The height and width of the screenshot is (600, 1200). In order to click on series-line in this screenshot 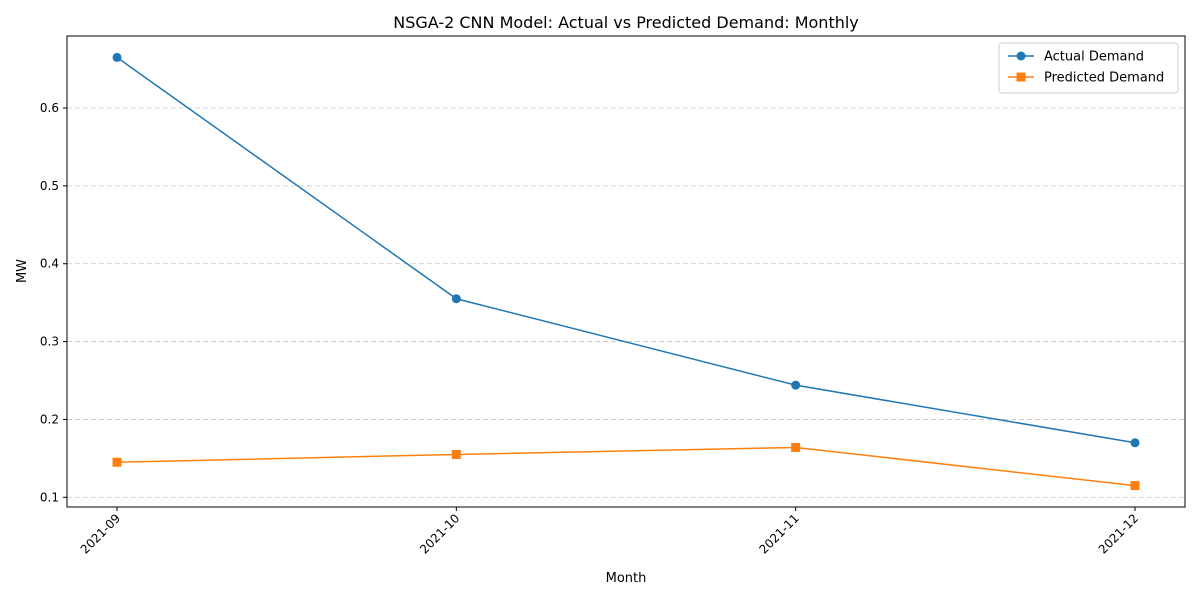, I will do `click(626, 466)`.